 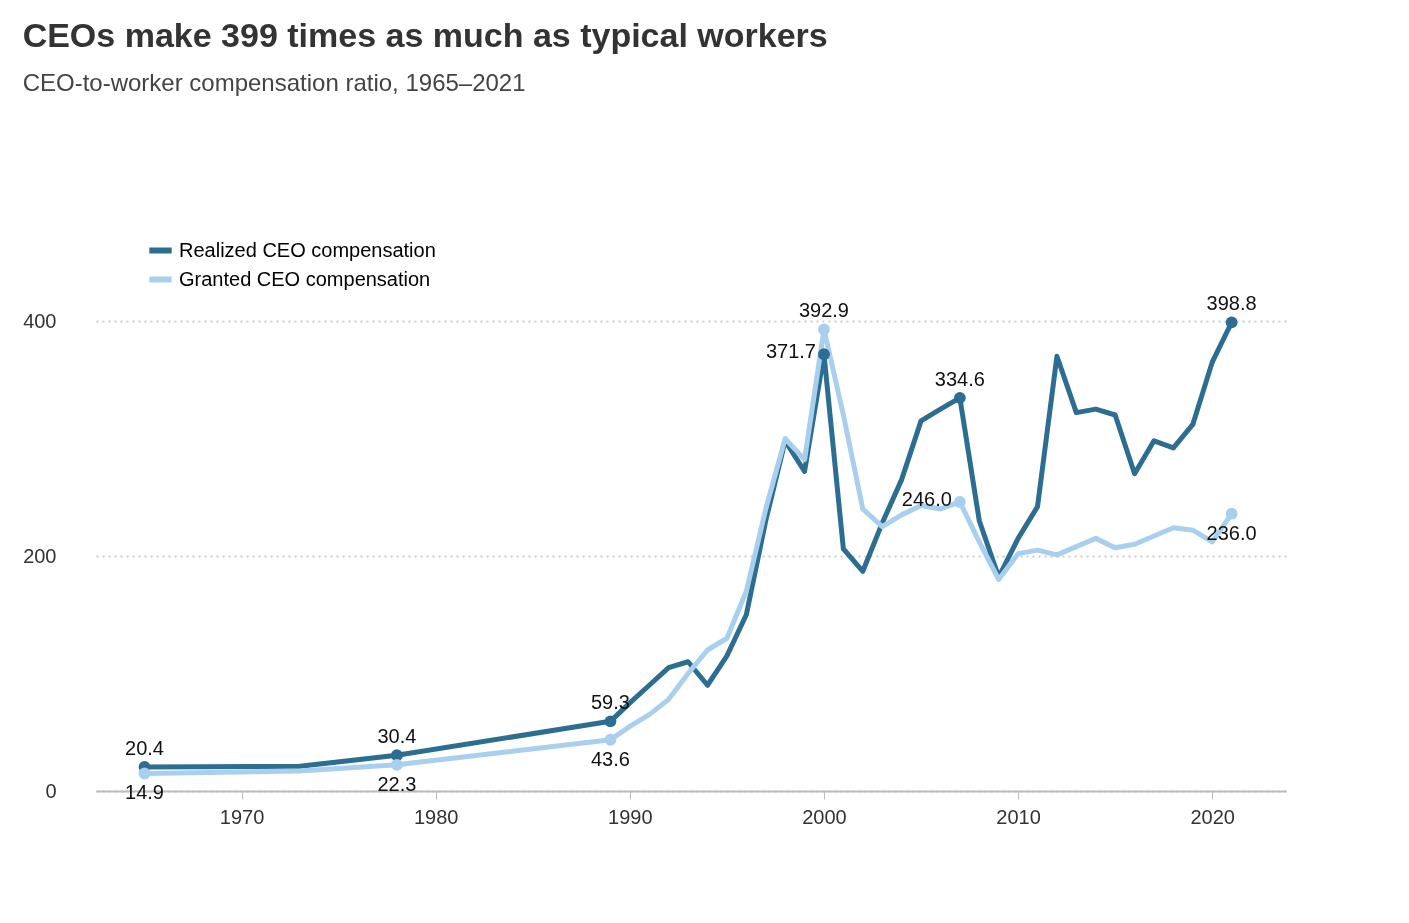 What do you see at coordinates (610, 702) in the screenshot?
I see `data-label: 59.3` at bounding box center [610, 702].